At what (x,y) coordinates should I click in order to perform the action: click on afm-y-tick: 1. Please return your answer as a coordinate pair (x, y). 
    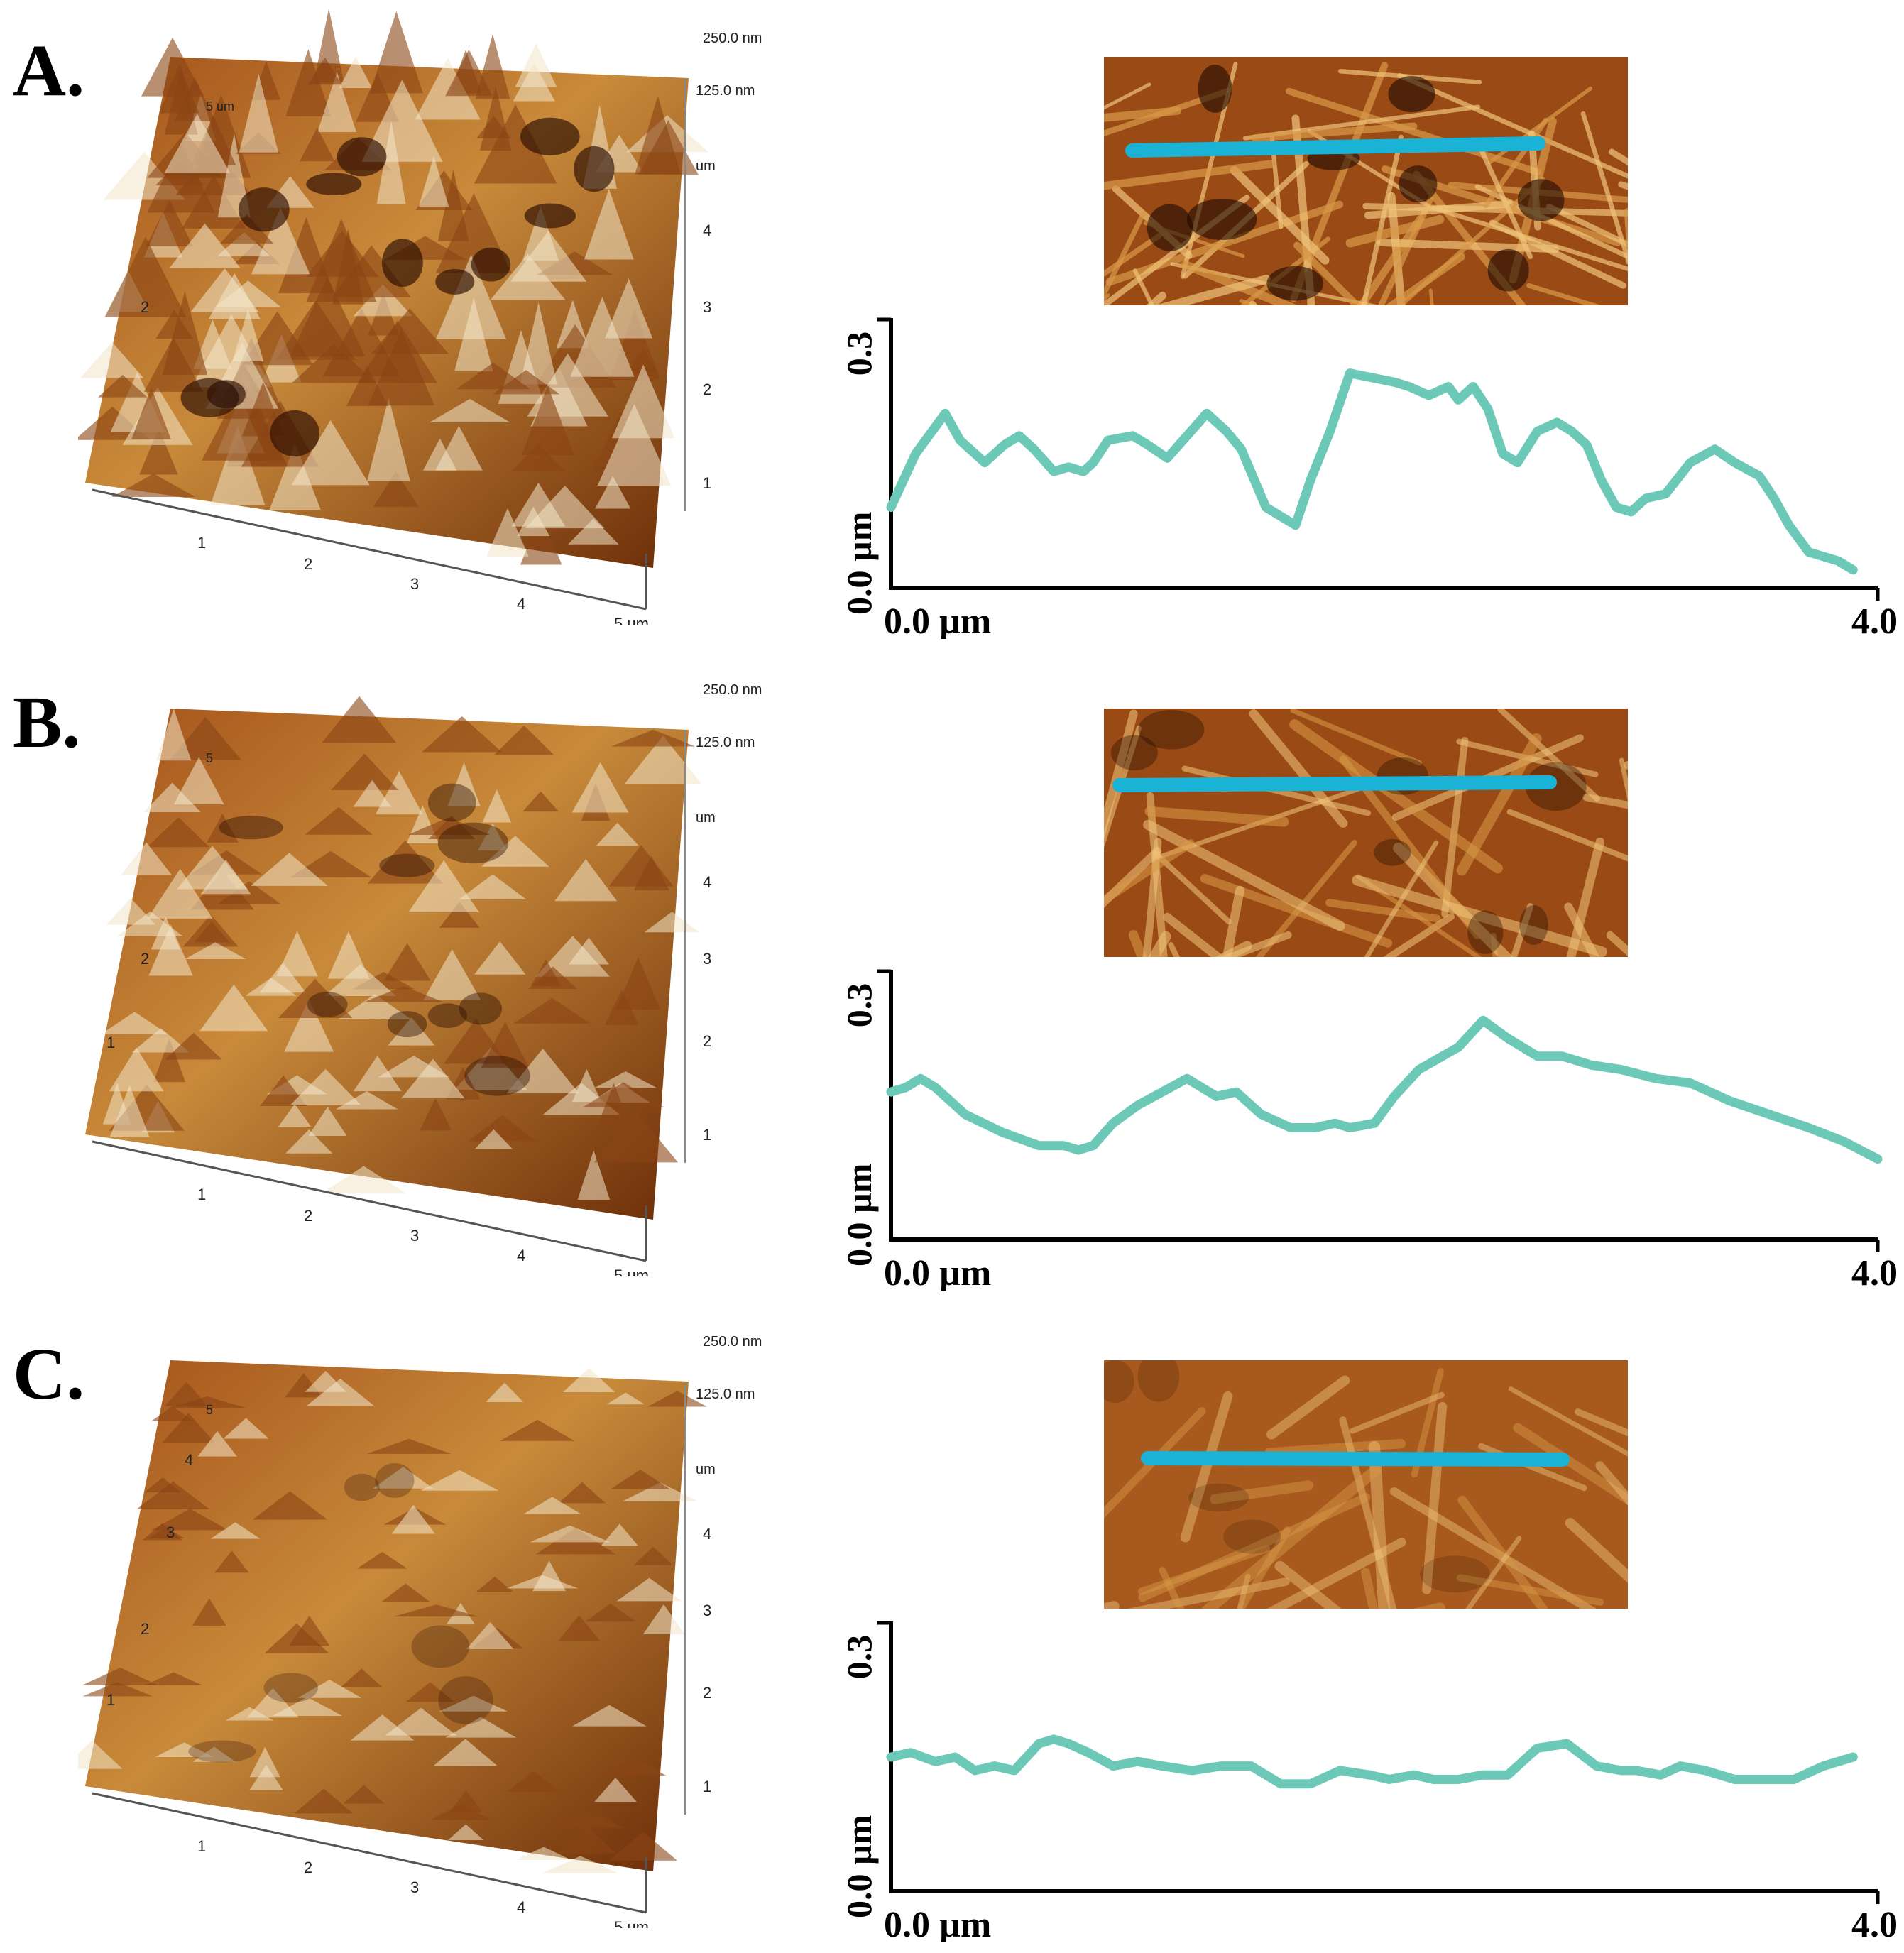
    Looking at the image, I should click on (707, 1135).